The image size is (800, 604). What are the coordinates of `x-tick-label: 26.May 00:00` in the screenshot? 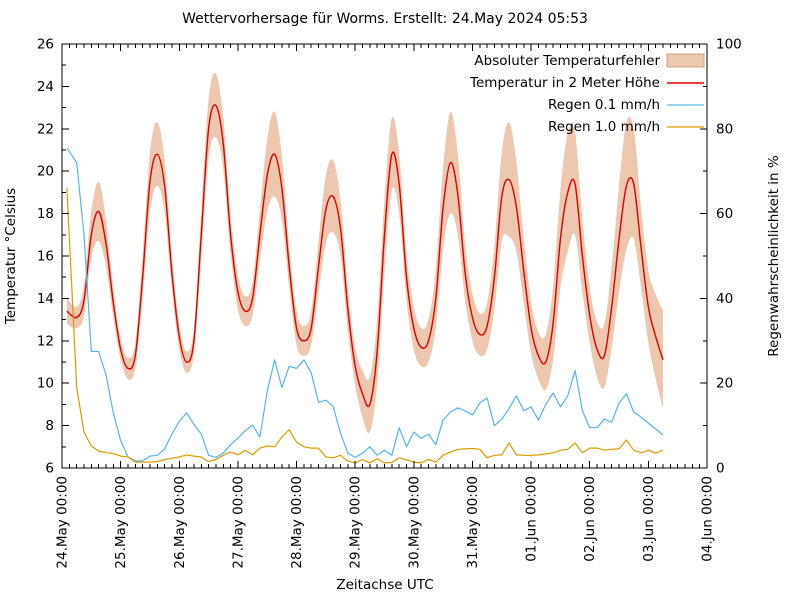 It's located at (180, 522).